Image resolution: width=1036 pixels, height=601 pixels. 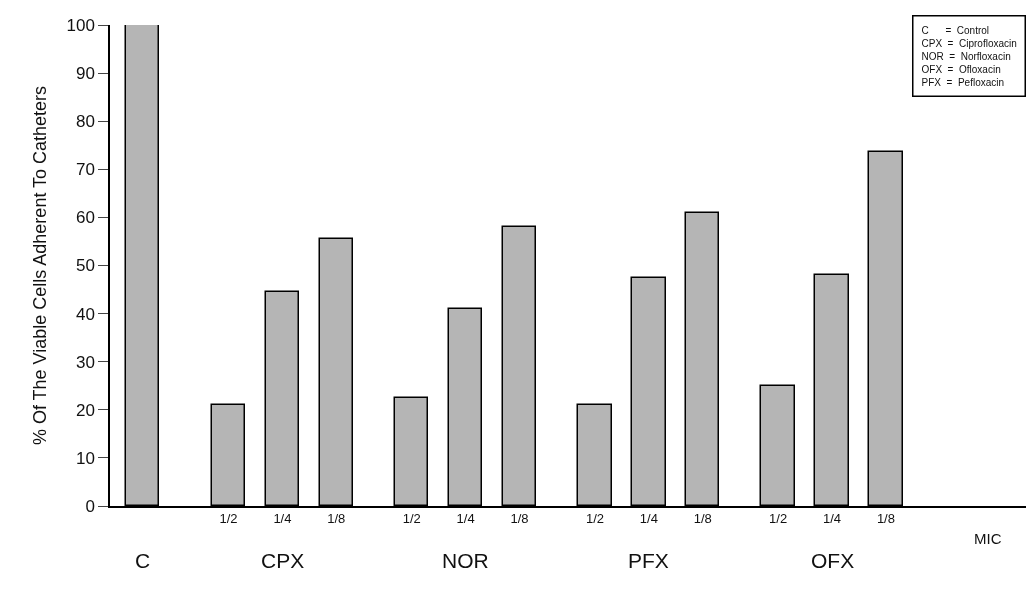 What do you see at coordinates (988, 538) in the screenshot?
I see `x-axis-title: MIC` at bounding box center [988, 538].